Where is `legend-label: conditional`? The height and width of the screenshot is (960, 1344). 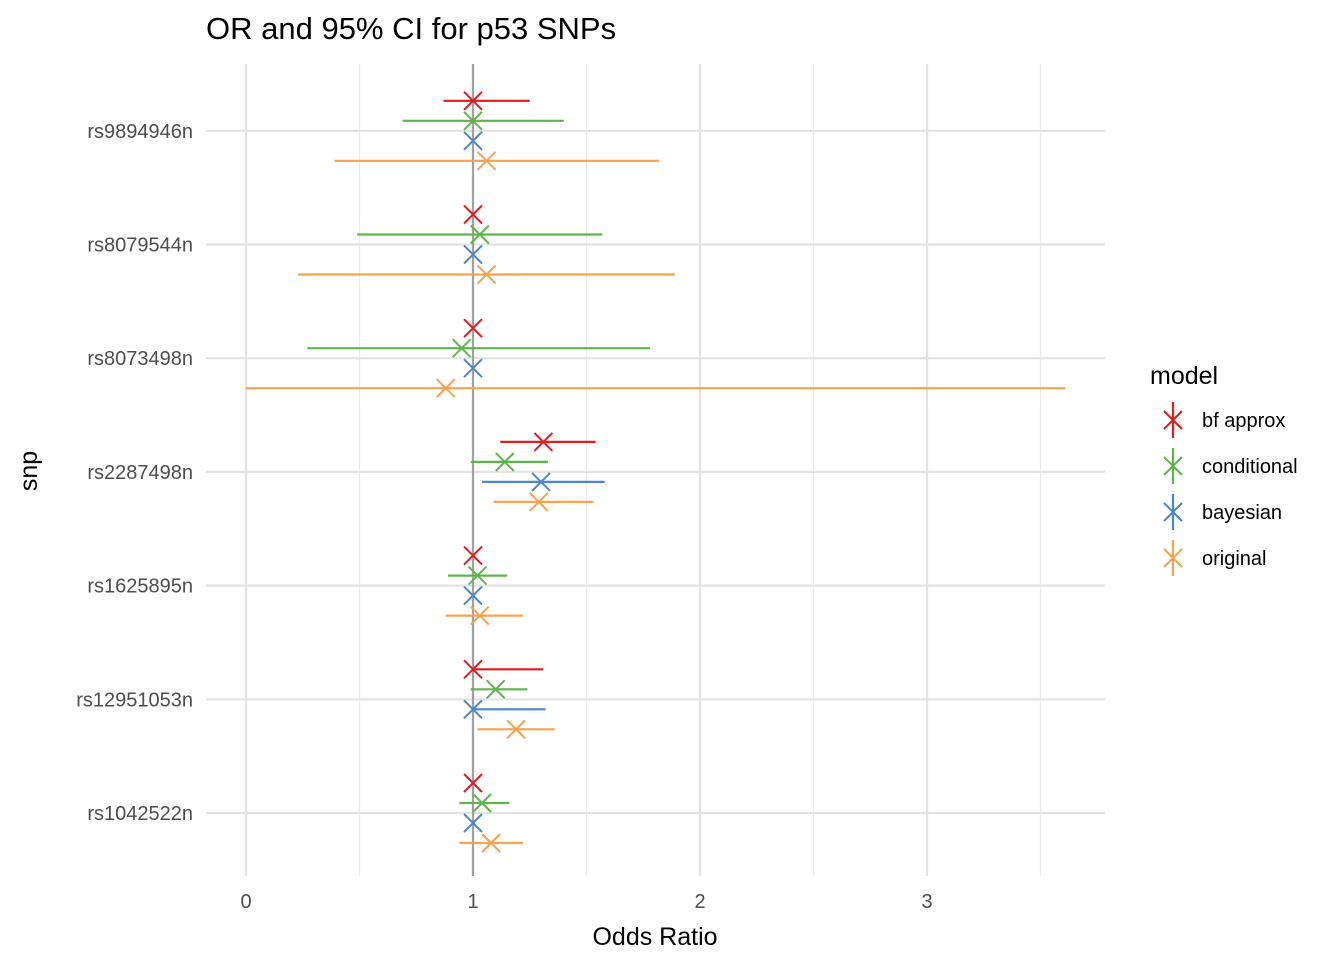 legend-label: conditional is located at coordinates (1250, 467).